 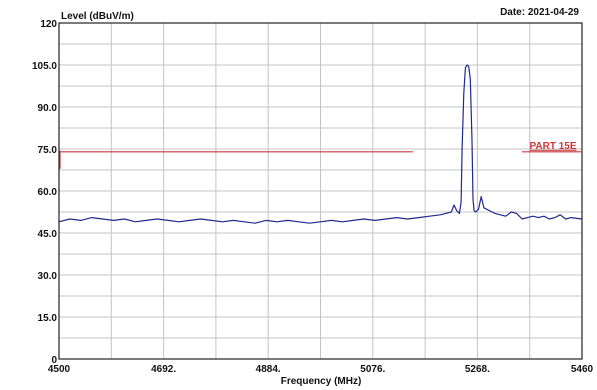 I want to click on y-tick-labels: 0 15.0 30.0 45.0 60.0 75.0 90.0 105.0 120, so click(x=44, y=192).